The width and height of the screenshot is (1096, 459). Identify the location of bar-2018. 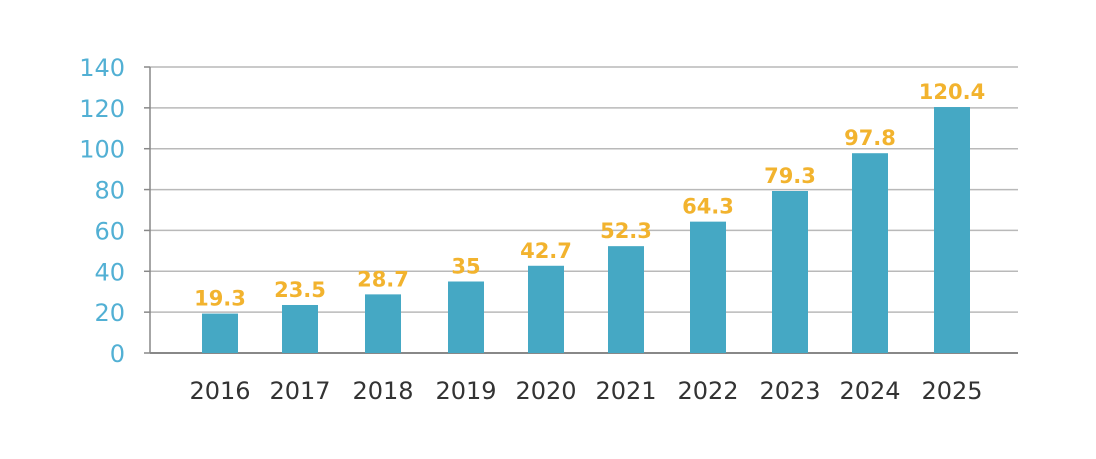
(383, 323).